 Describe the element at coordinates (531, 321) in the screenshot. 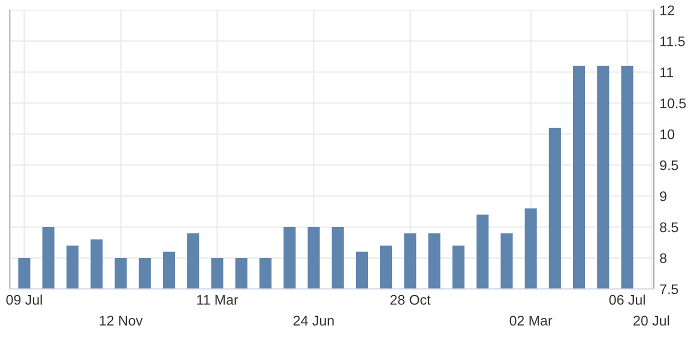

I see `x-tick-label: 02 Mar` at that location.